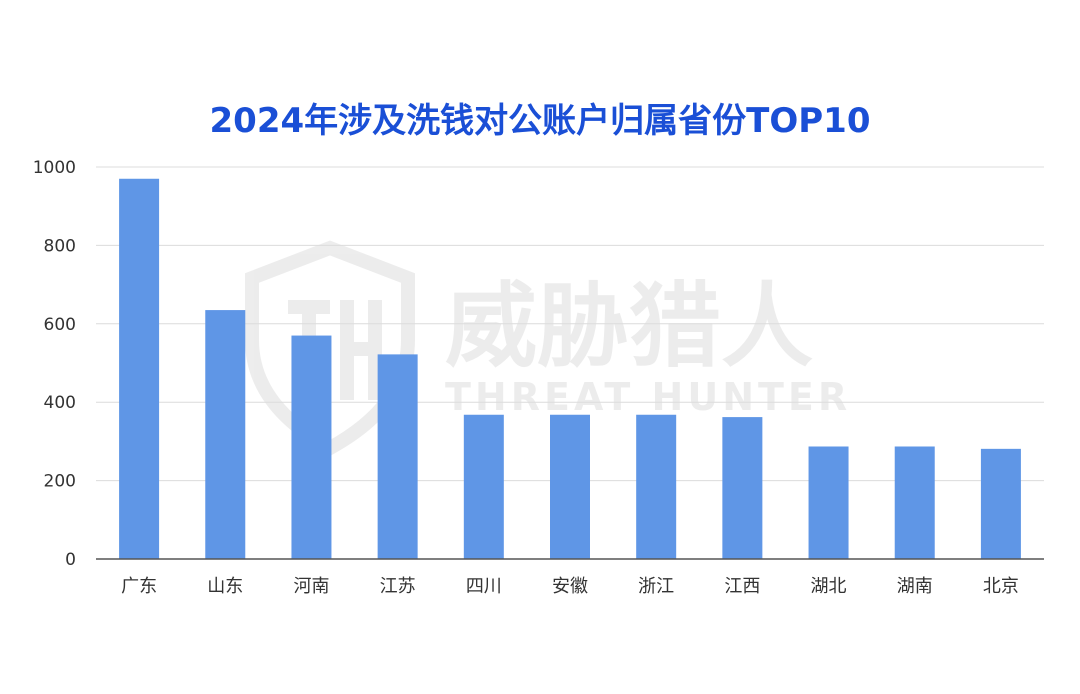 The width and height of the screenshot is (1080, 694). What do you see at coordinates (915, 586) in the screenshot?
I see `x-tick-label: 湖南` at bounding box center [915, 586].